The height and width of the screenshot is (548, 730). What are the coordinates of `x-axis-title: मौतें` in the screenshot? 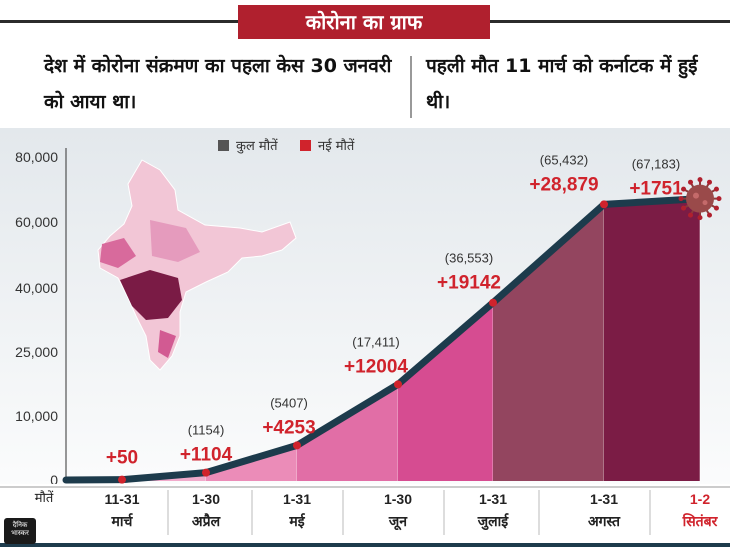 It's located at (44, 498).